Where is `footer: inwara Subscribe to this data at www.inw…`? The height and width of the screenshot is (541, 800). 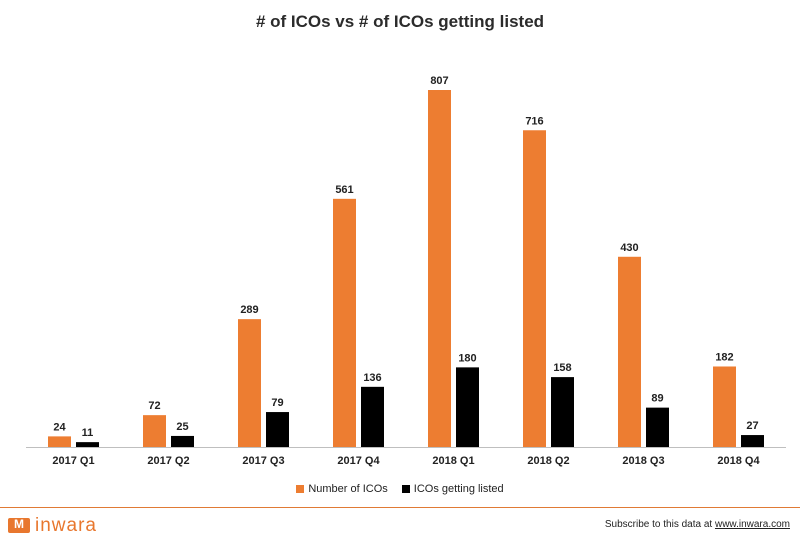
footer: inwara Subscribe to this data at www.inw… is located at coordinates (400, 525).